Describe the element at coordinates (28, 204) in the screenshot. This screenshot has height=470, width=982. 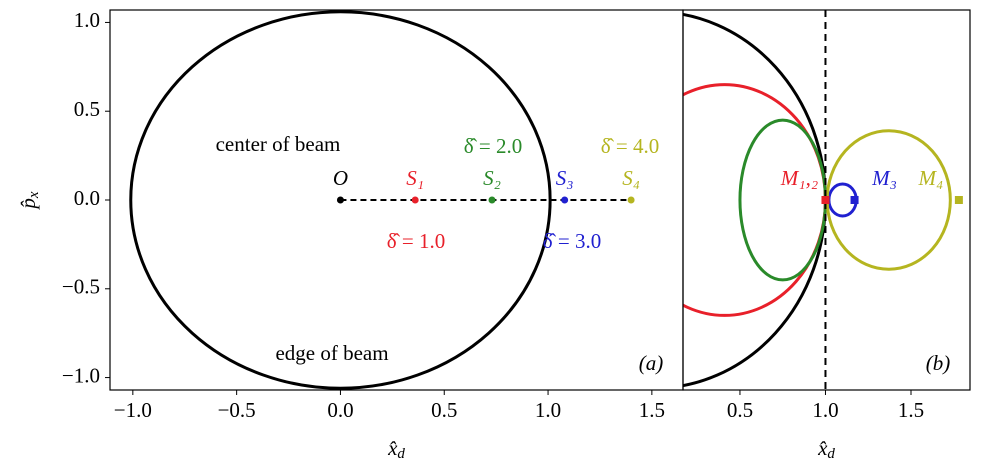
I see `y-axis-label-base: p̂` at that location.